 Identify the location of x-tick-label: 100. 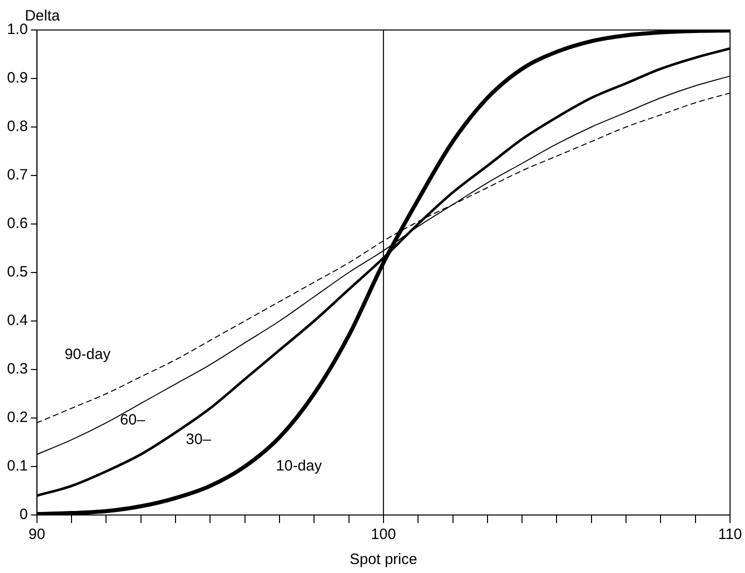
(383, 535).